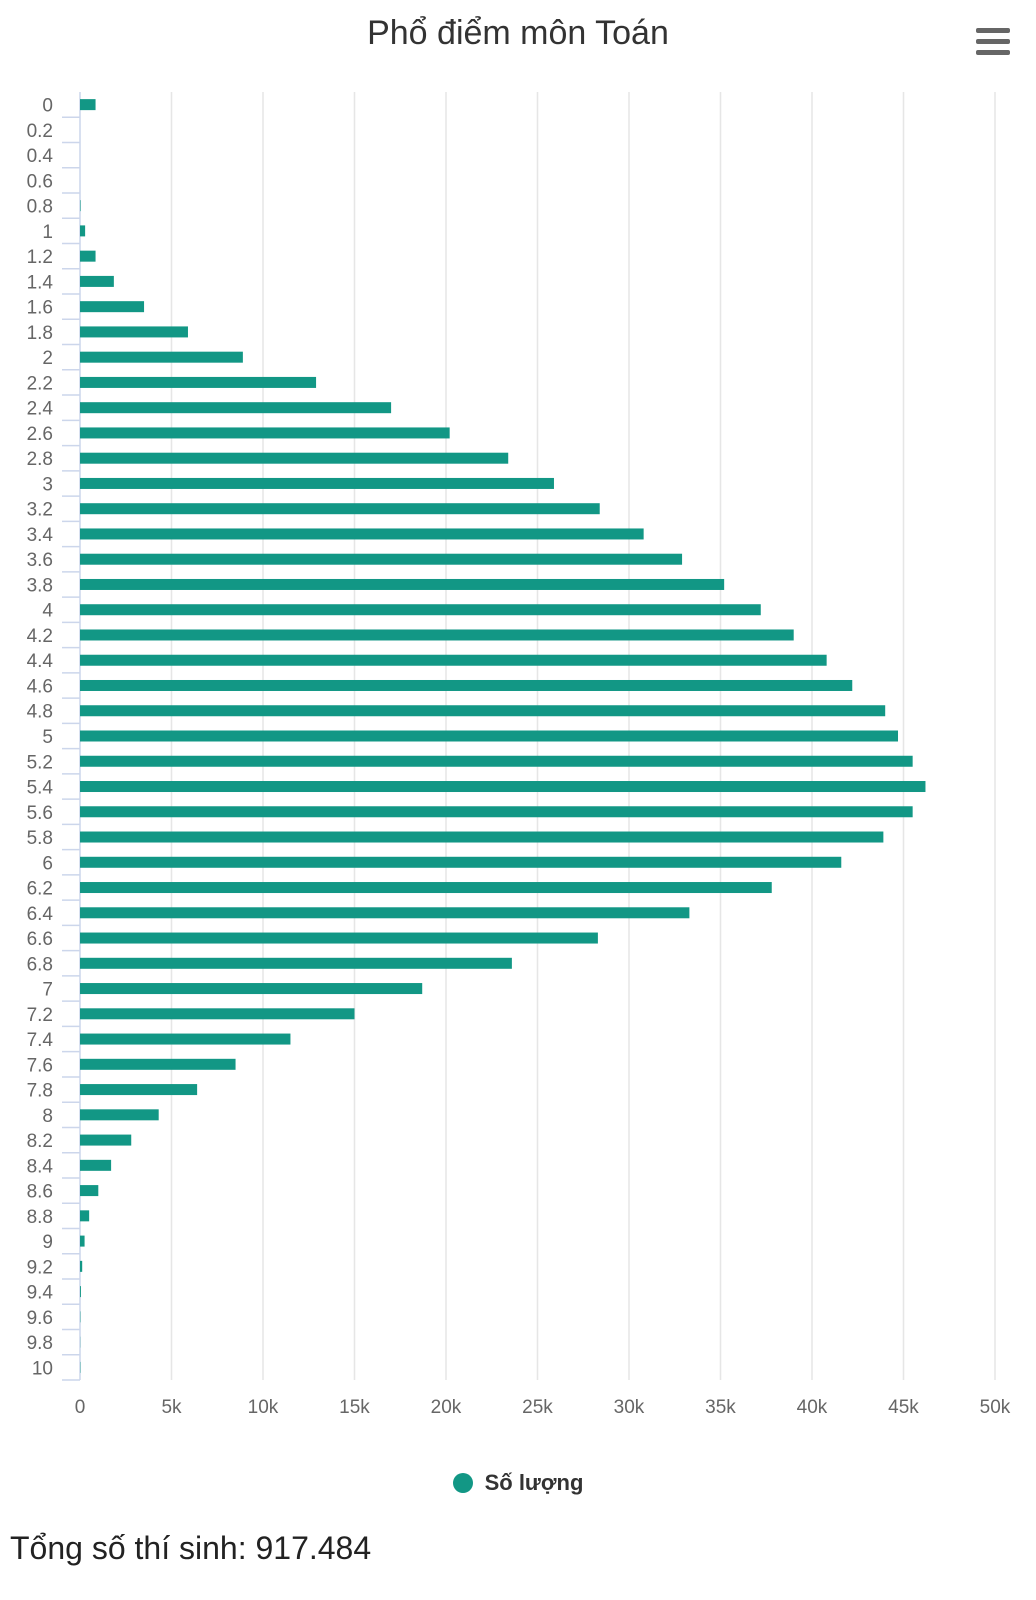 This screenshot has height=1600, width=1036. What do you see at coordinates (40, 661) in the screenshot?
I see `y-tick-label: 4.4` at bounding box center [40, 661].